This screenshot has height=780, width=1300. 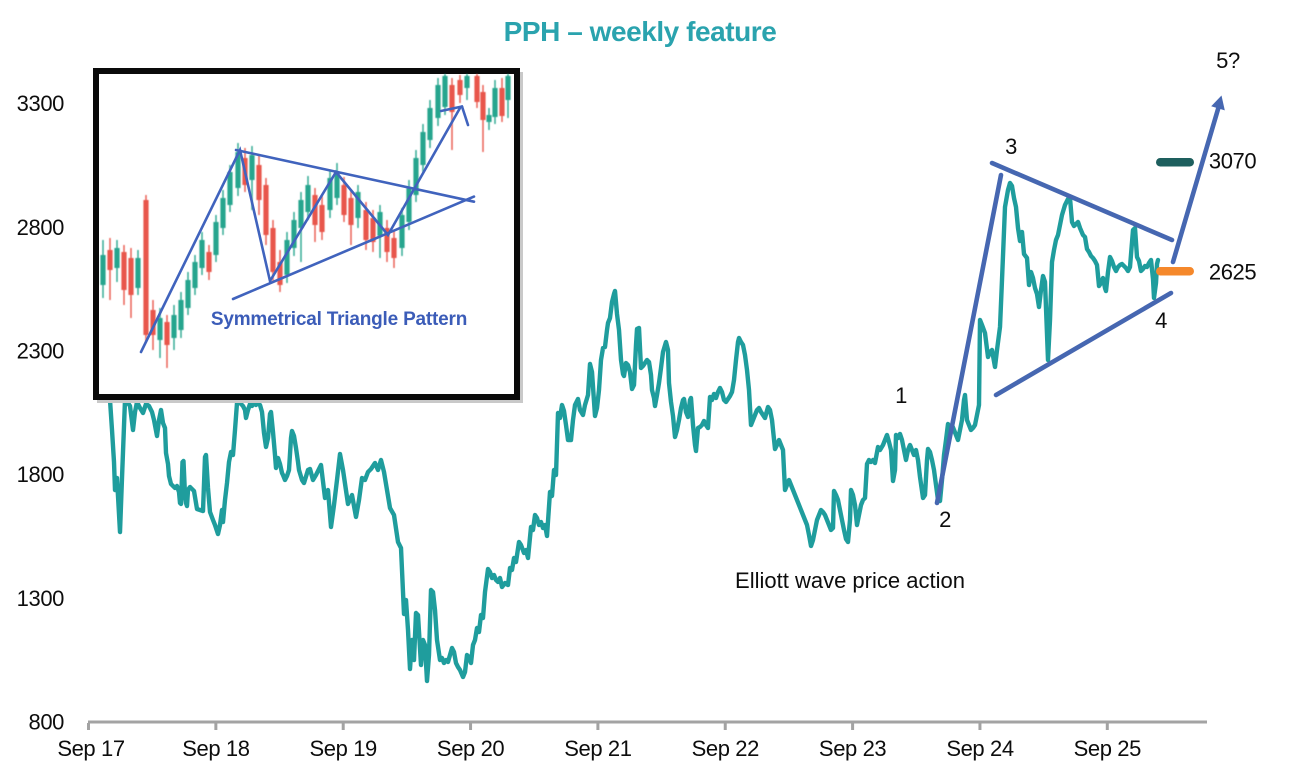 What do you see at coordinates (41, 227) in the screenshot?
I see `svg-text: 2800` at bounding box center [41, 227].